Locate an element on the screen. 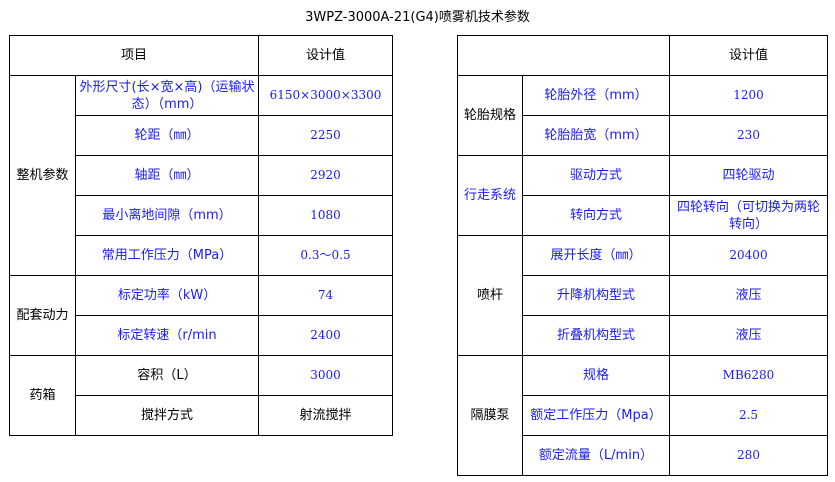 This screenshot has height=482, width=835. row-value: 2400 is located at coordinates (326, 335).